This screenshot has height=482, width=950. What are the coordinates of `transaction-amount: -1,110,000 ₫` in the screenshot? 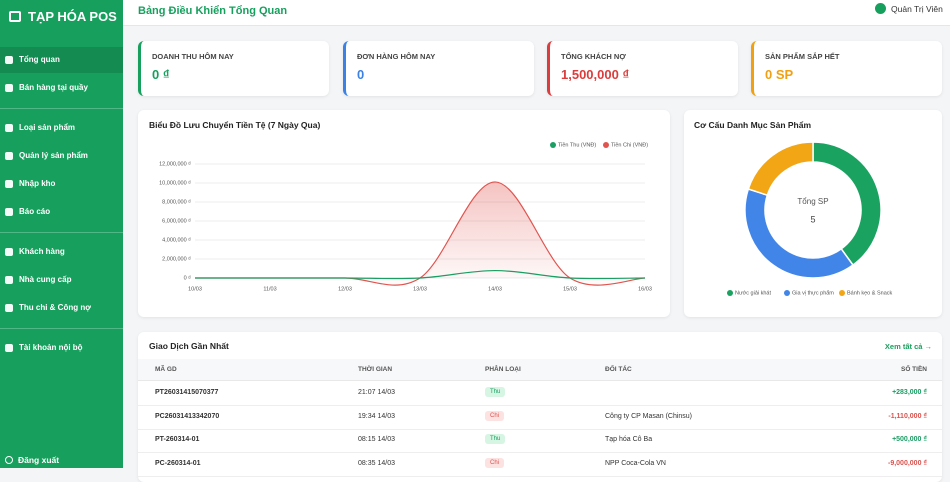 It's located at (907, 416).